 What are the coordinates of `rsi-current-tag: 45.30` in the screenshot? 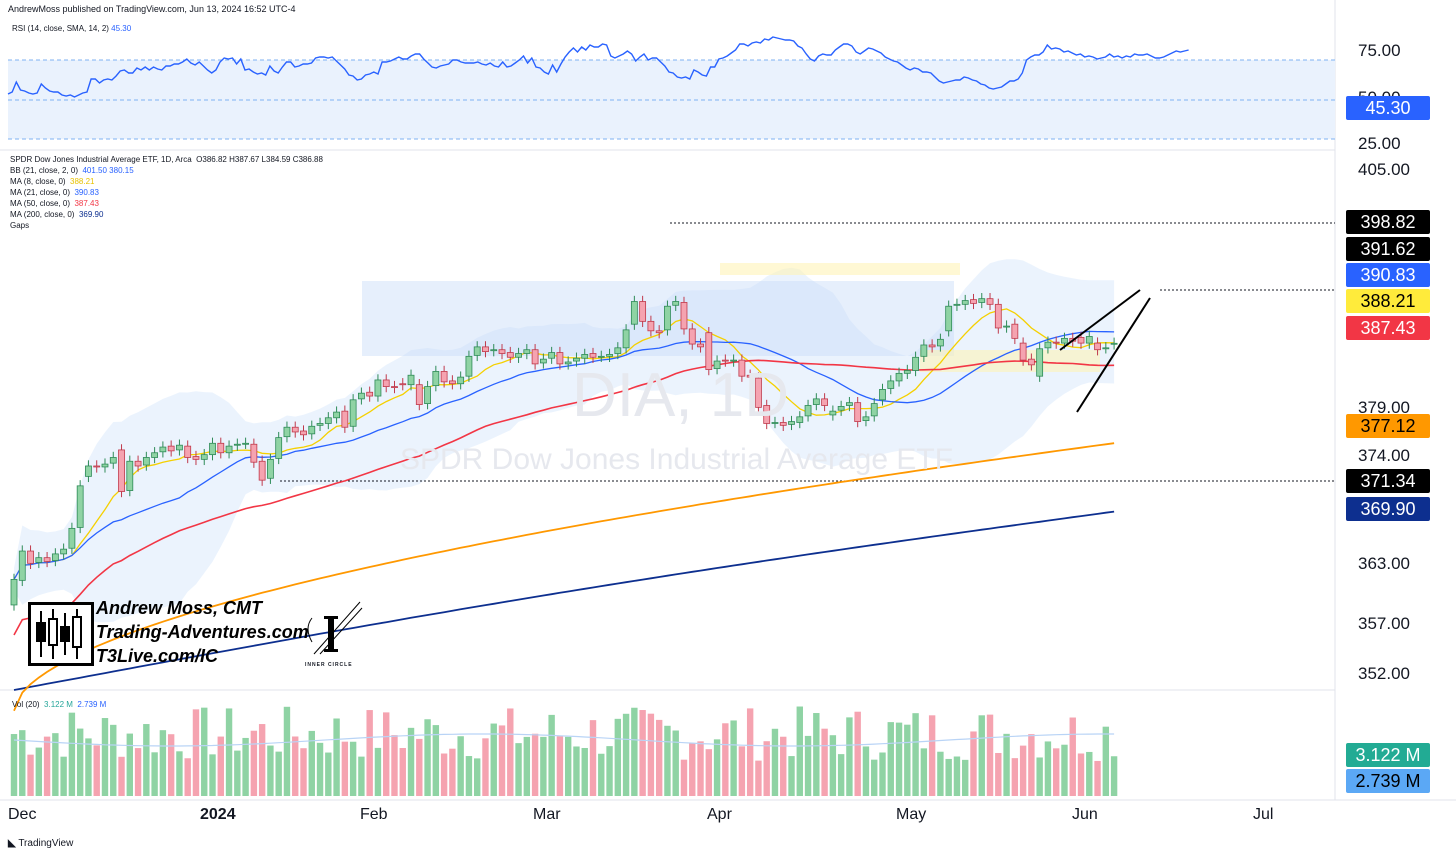 It's located at (1388, 108).